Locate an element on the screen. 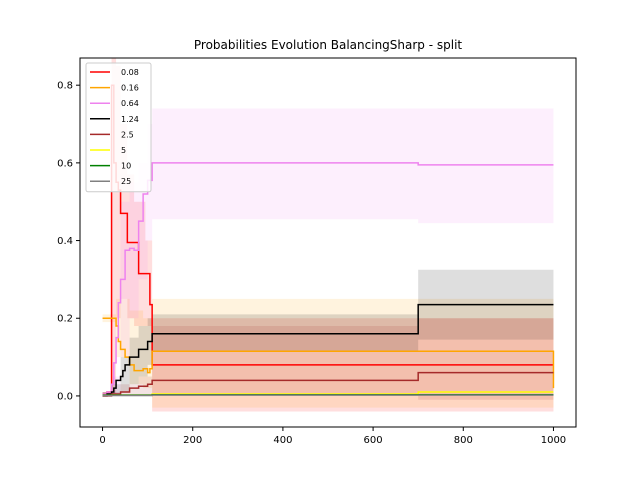 The width and height of the screenshot is (640, 480). x-tick-label: 800 is located at coordinates (463, 440).